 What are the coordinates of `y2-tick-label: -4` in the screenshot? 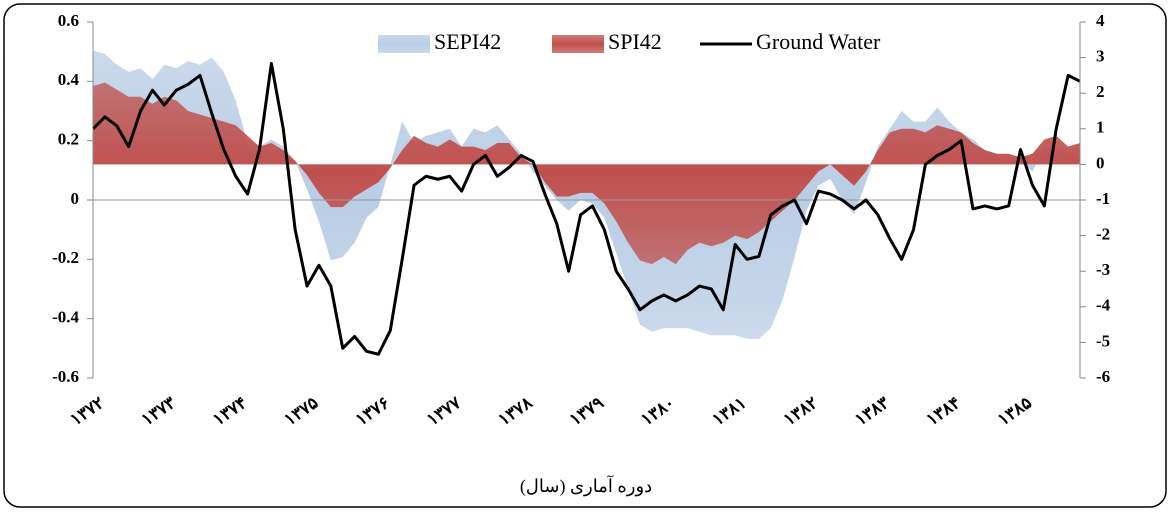 It's located at (1103, 305).